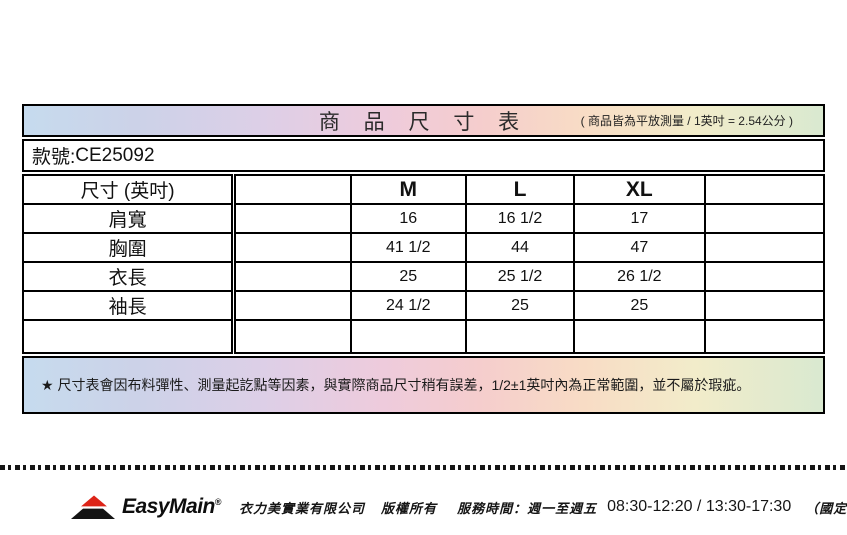 The width and height of the screenshot is (847, 535). Describe the element at coordinates (423, 155) in the screenshot. I see `model-number-row: 款號: CE25092` at that location.